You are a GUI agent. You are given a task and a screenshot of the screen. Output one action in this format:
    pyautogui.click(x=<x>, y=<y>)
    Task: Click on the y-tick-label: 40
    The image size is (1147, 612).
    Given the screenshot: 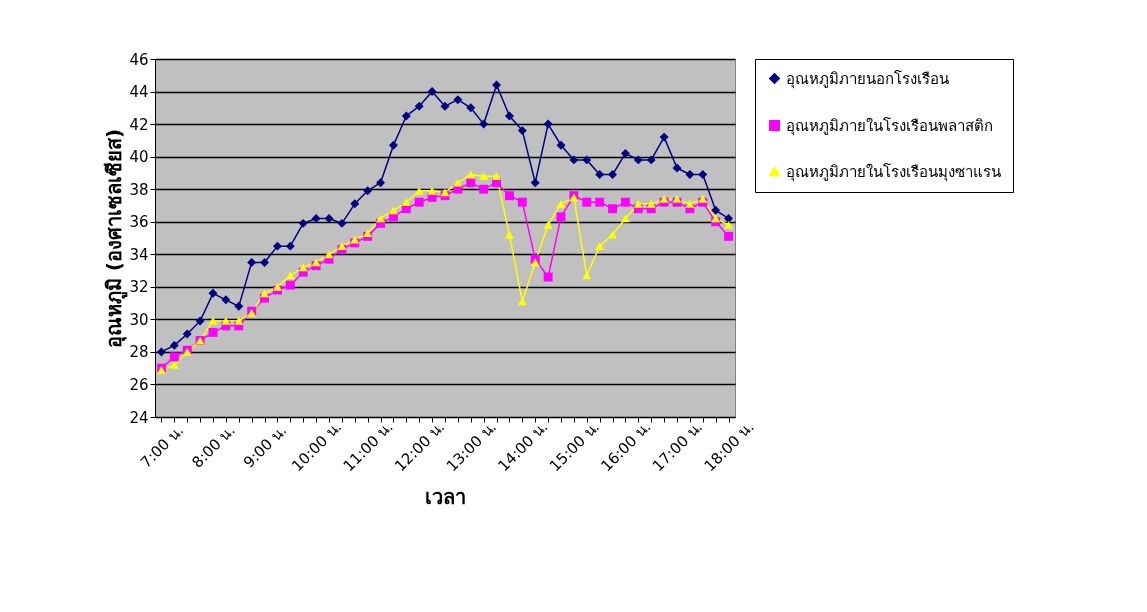 What is the action you would take?
    pyautogui.click(x=139, y=157)
    